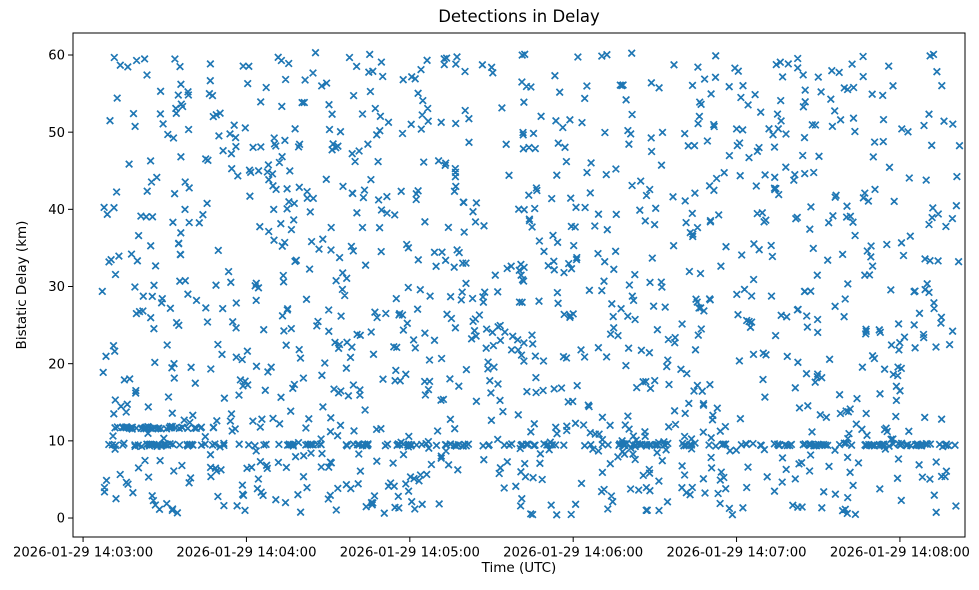  What do you see at coordinates (22, 285) in the screenshot?
I see `y-axis-label: Bistatic Delay (km)` at bounding box center [22, 285].